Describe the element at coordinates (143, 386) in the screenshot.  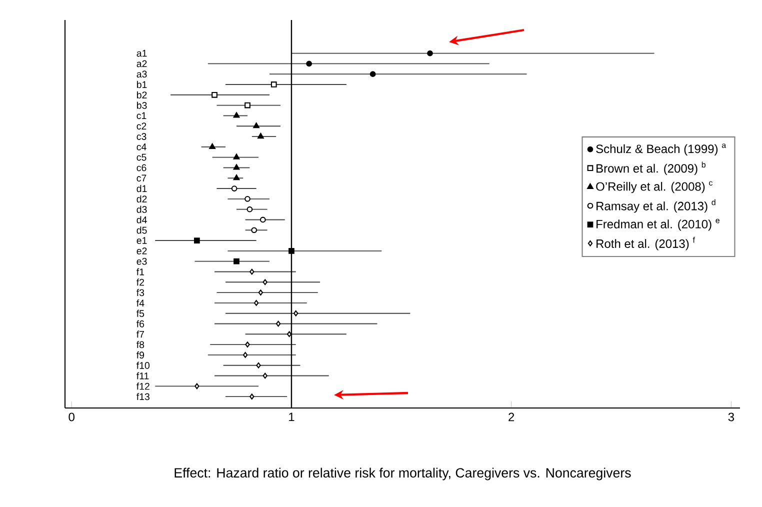
I see `y-tick-label: f12` at that location.